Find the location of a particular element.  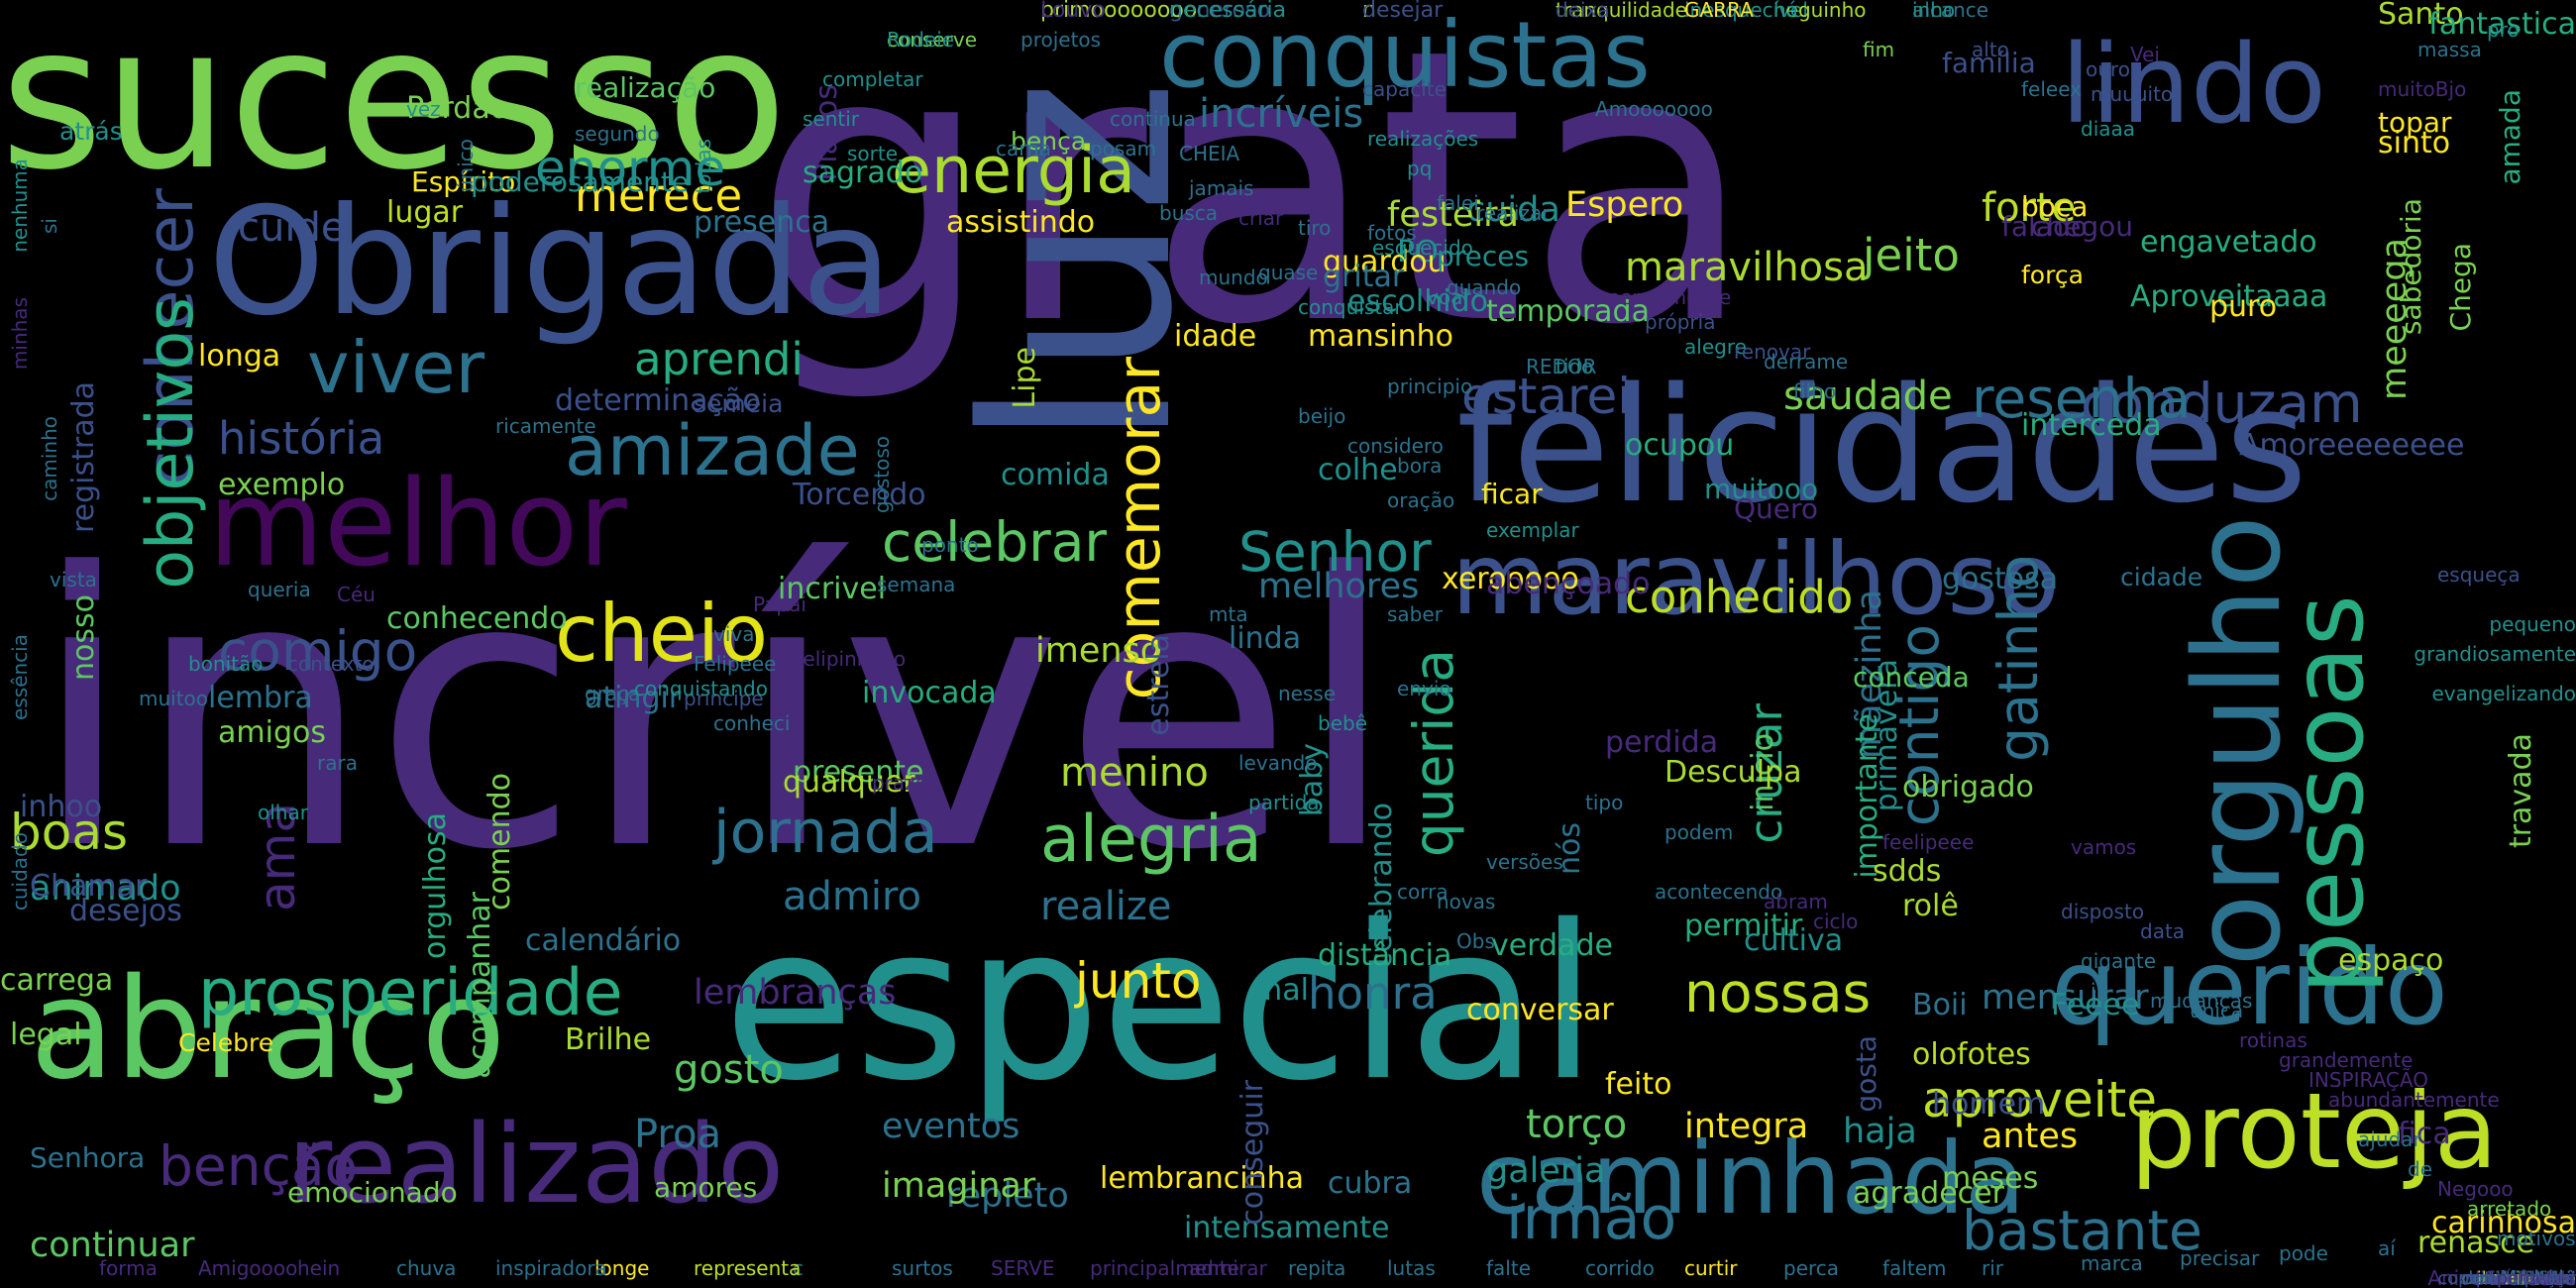

word: iluminando is located at coordinates (2526, 1278).